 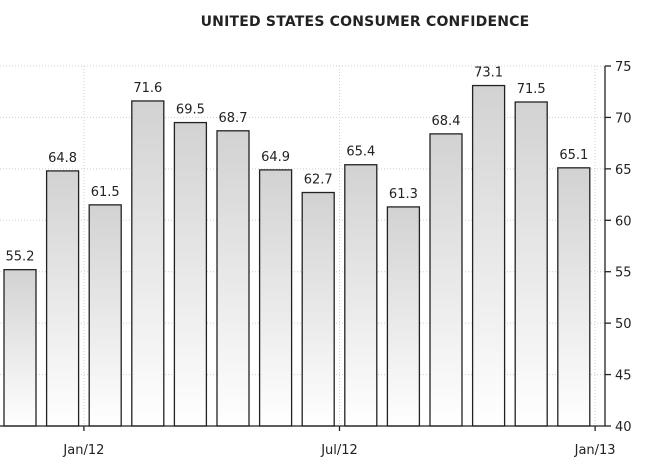 I want to click on bar-Dec/12, so click(x=574, y=297).